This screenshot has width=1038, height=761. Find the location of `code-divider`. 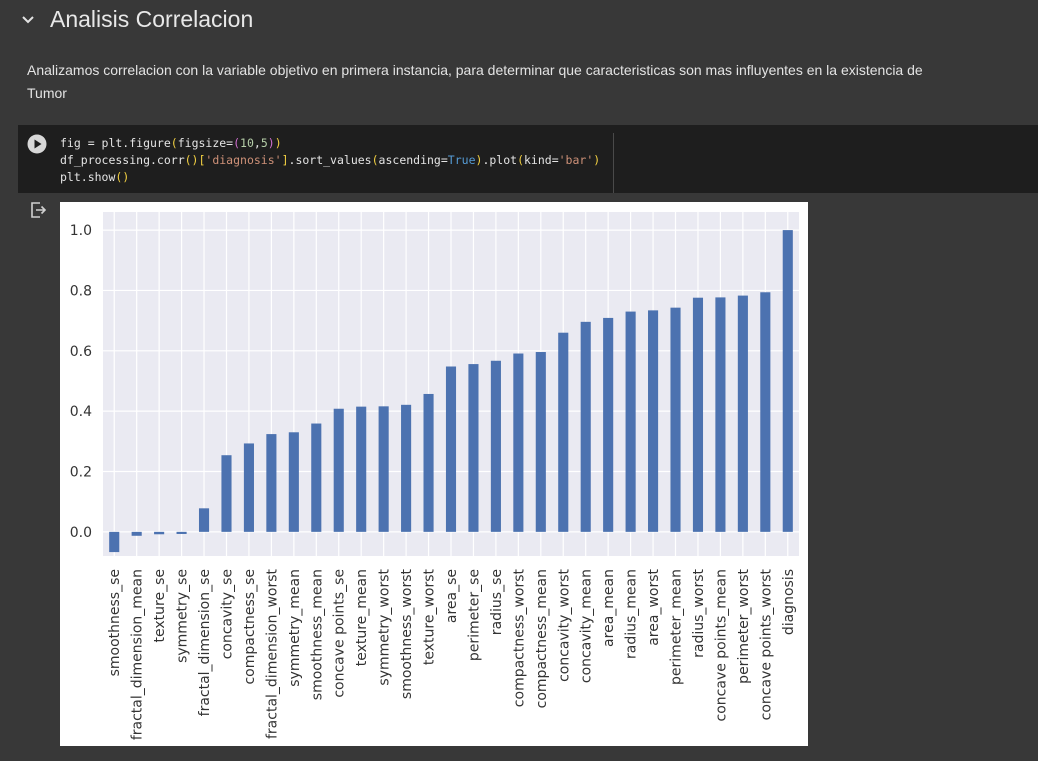

code-divider is located at coordinates (613, 163).